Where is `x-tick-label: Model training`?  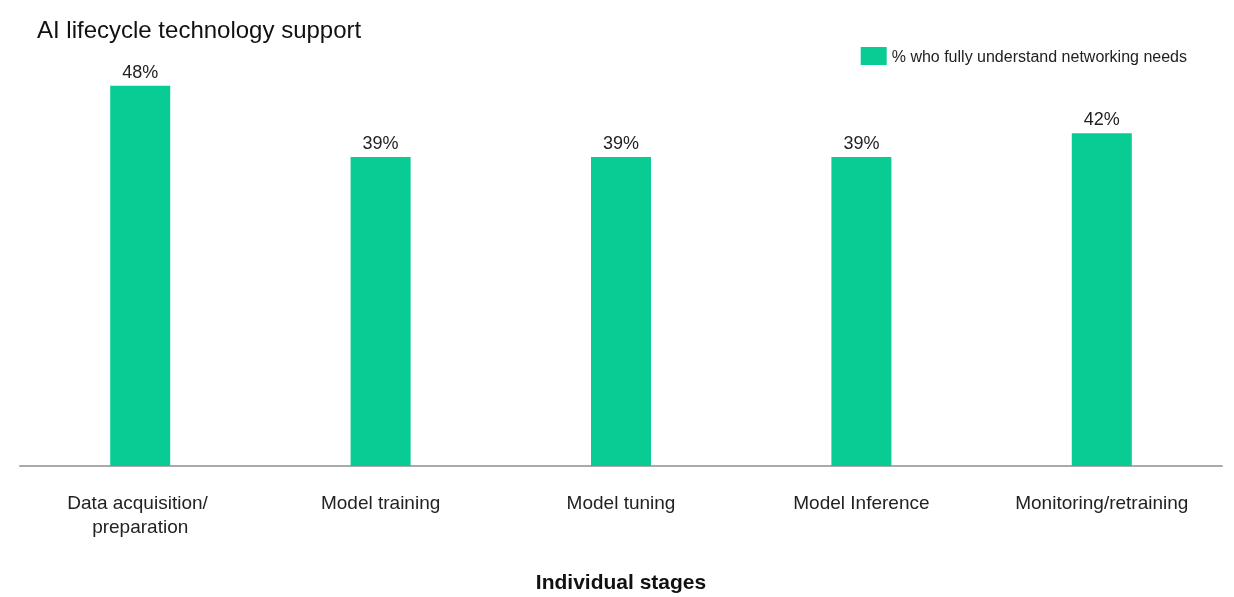 x-tick-label: Model training is located at coordinates (380, 502).